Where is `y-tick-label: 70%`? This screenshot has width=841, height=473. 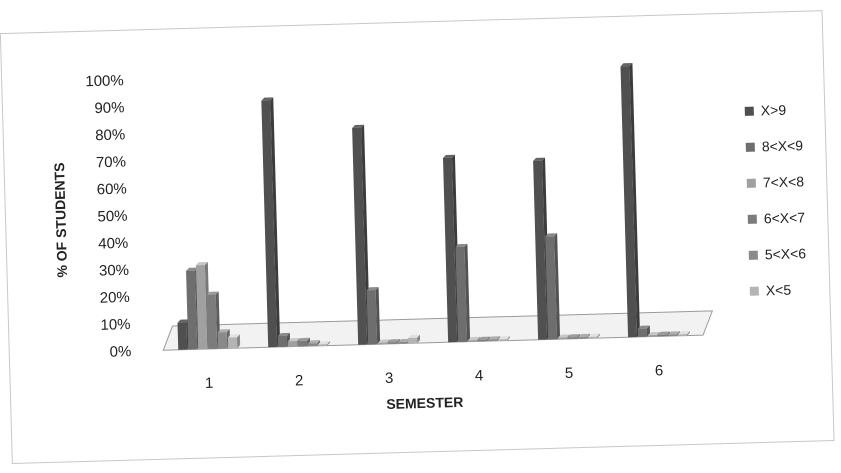 y-tick-label: 70% is located at coordinates (111, 162).